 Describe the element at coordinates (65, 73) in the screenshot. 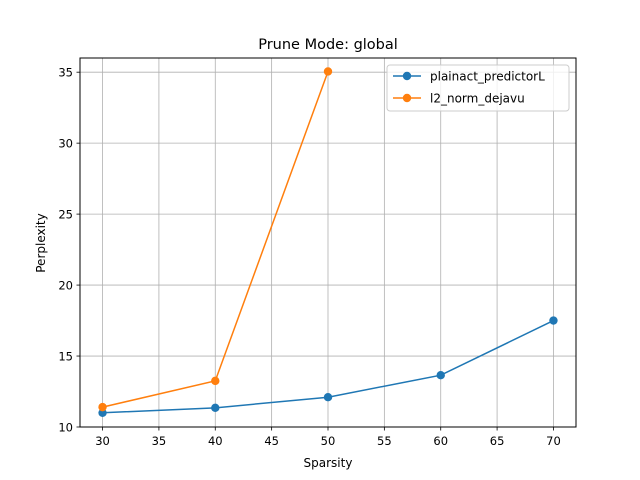

I see `y-tick-label: 35` at that location.